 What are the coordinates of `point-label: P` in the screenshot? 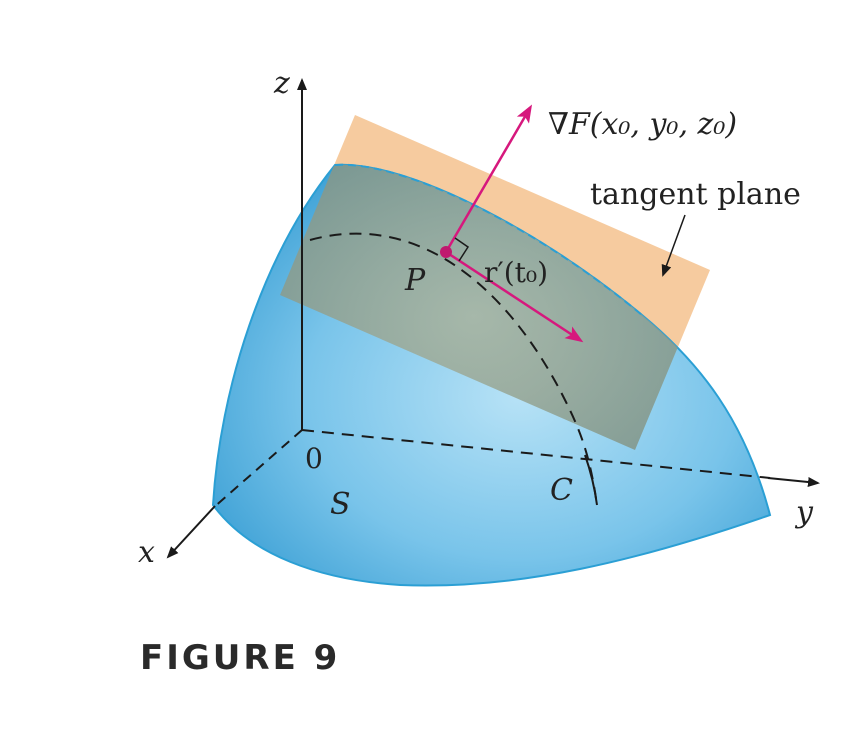 It's located at (415, 280).